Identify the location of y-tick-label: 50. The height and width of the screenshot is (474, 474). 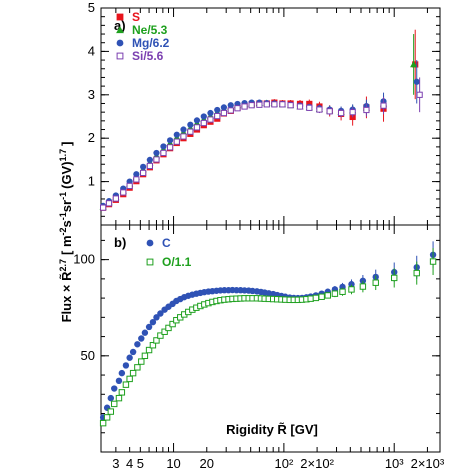
(88, 355).